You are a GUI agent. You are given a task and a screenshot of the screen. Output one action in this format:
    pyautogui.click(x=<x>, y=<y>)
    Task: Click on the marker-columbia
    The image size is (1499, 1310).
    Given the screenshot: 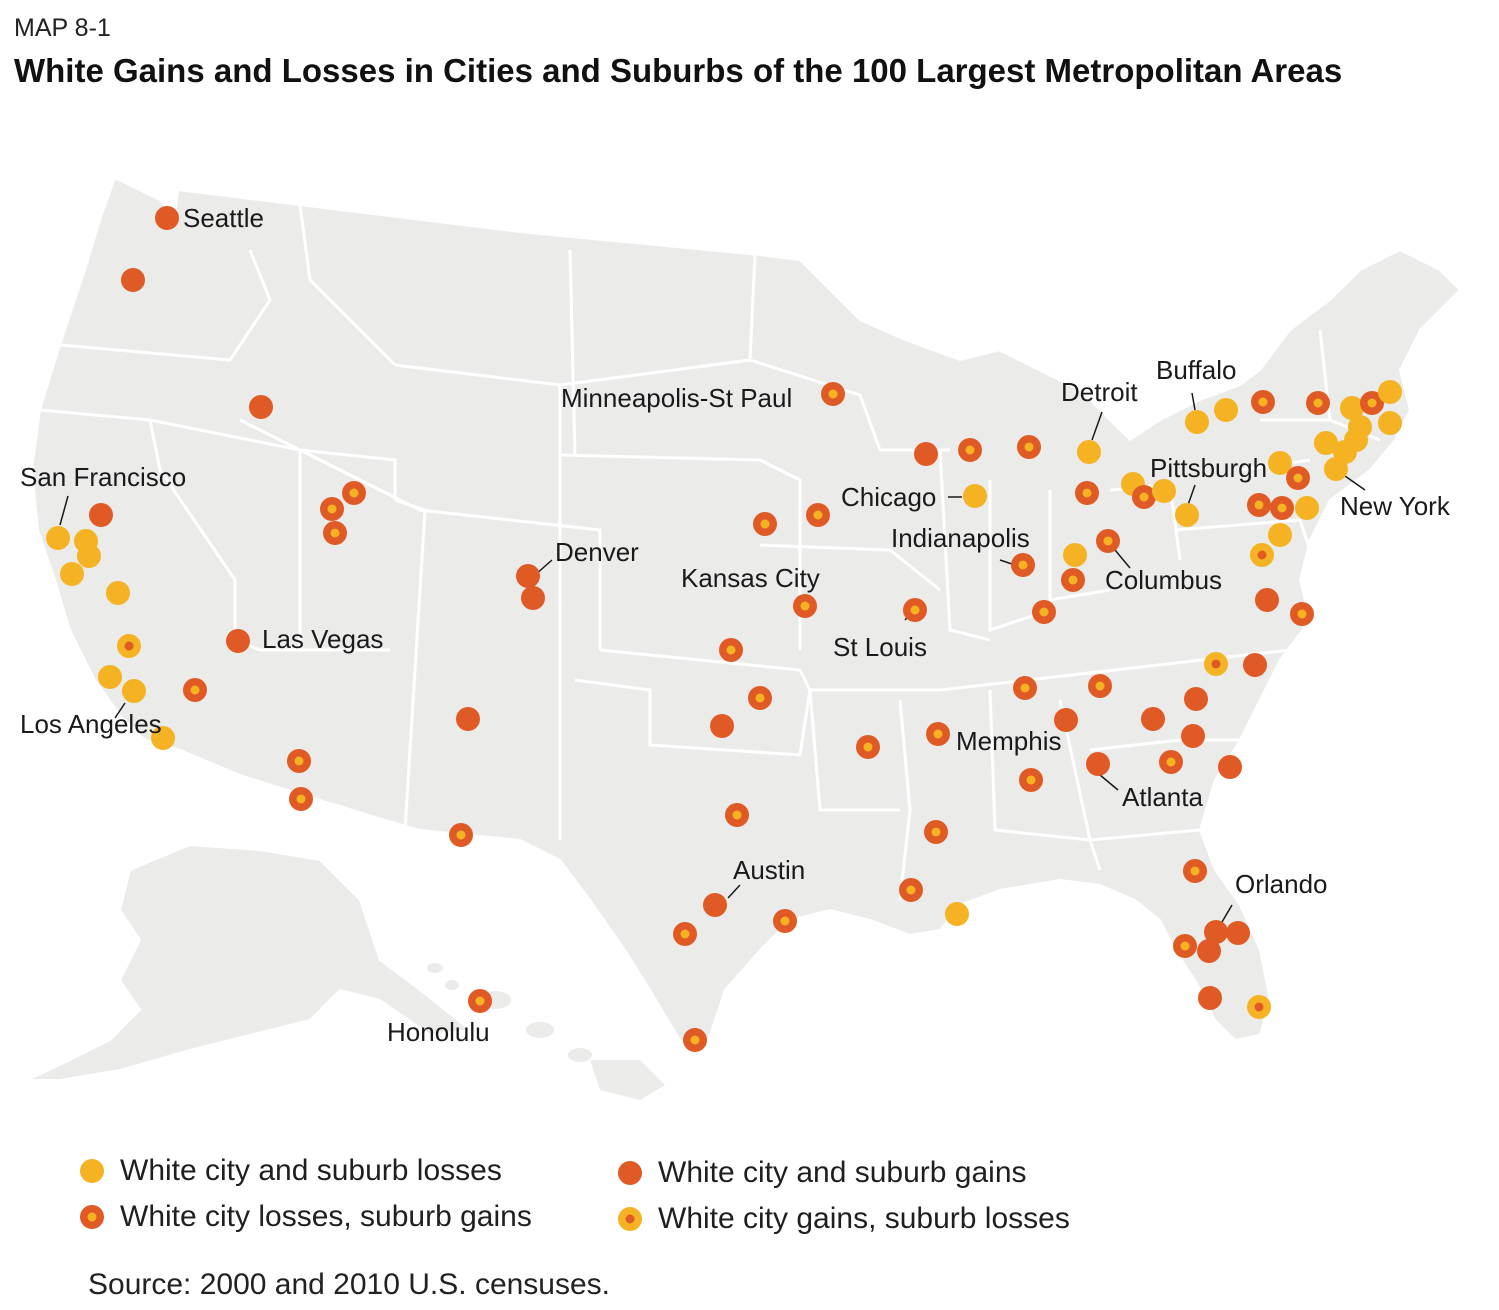 What is the action you would take?
    pyautogui.click(x=1193, y=736)
    